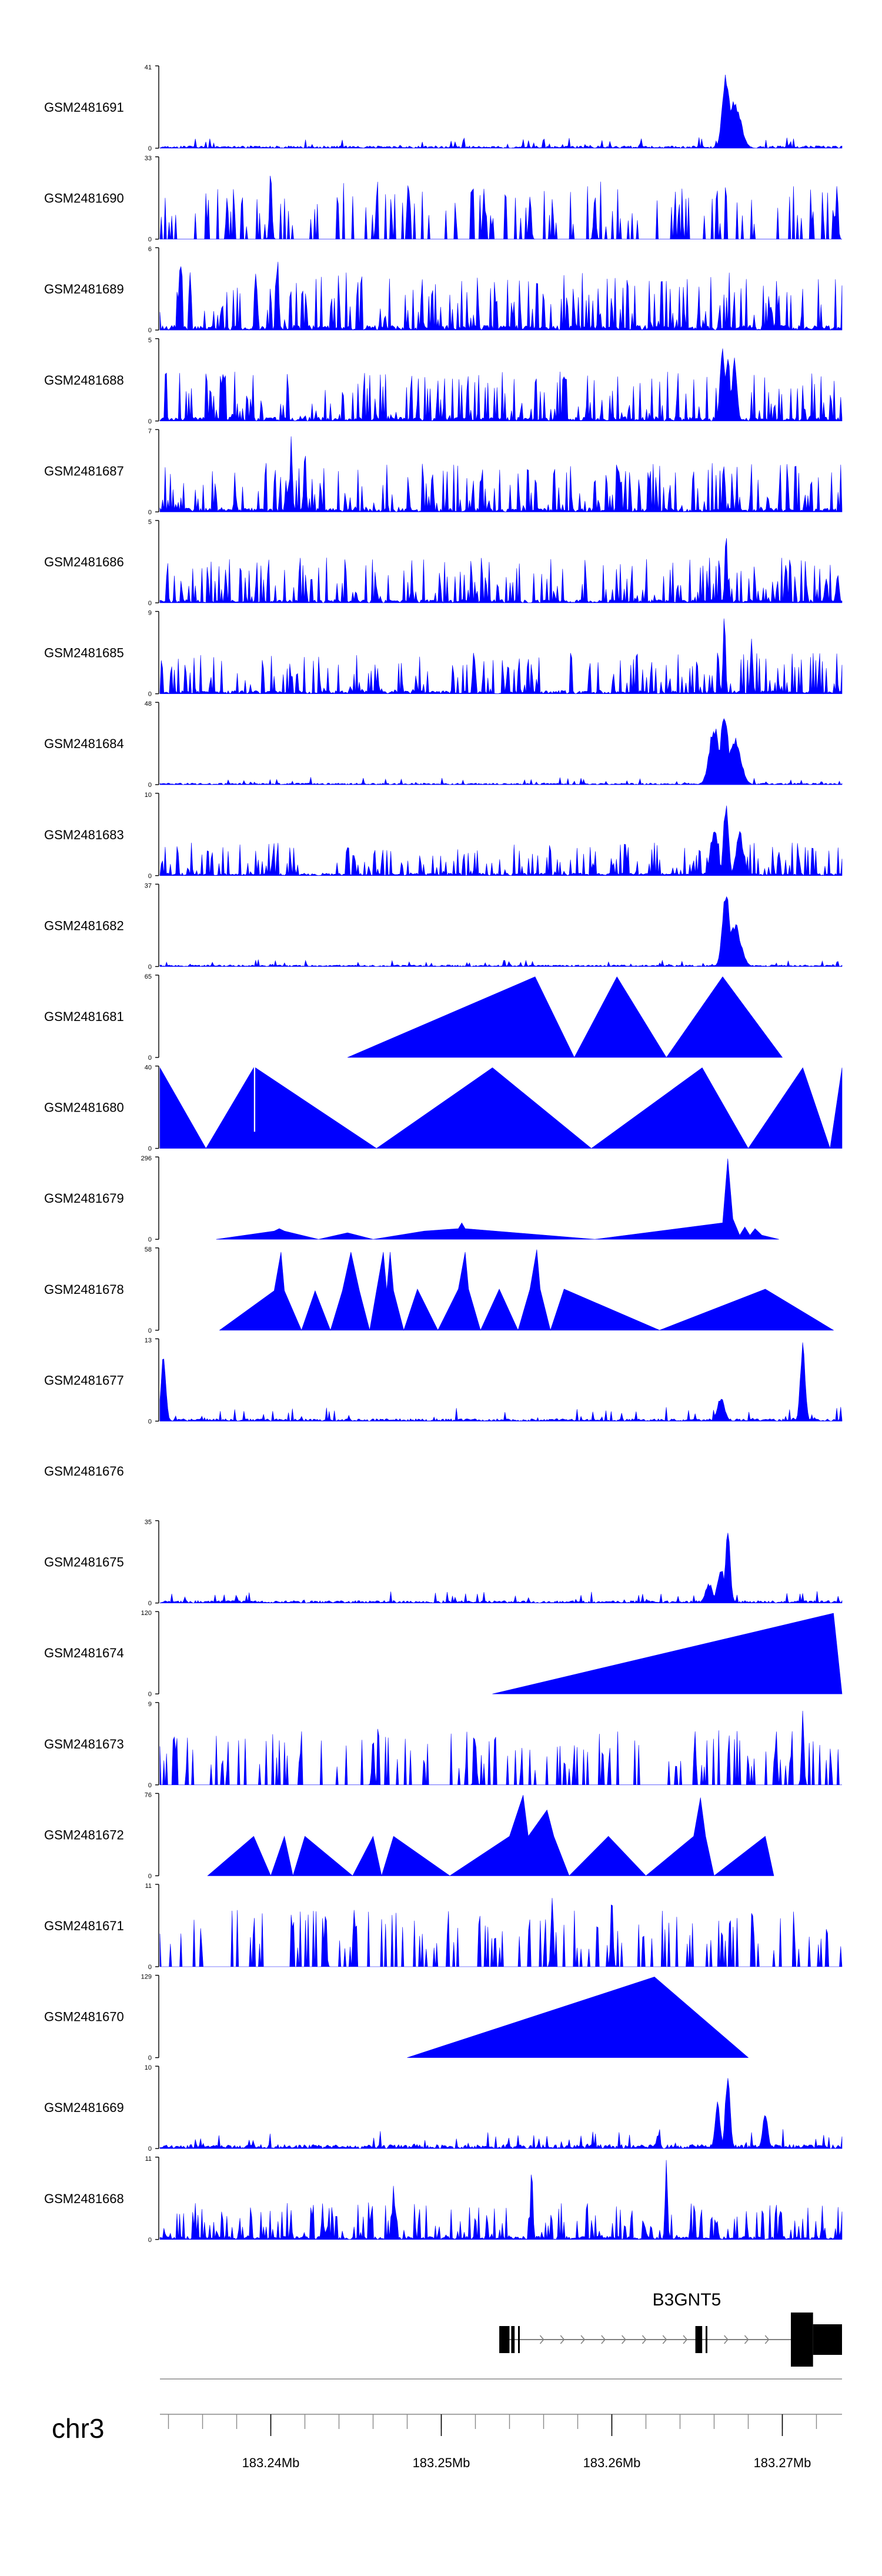 The width and height of the screenshot is (882, 2576). Describe the element at coordinates (782, 2462) in the screenshot. I see `x-tick-label: 183.27Mb` at that location.